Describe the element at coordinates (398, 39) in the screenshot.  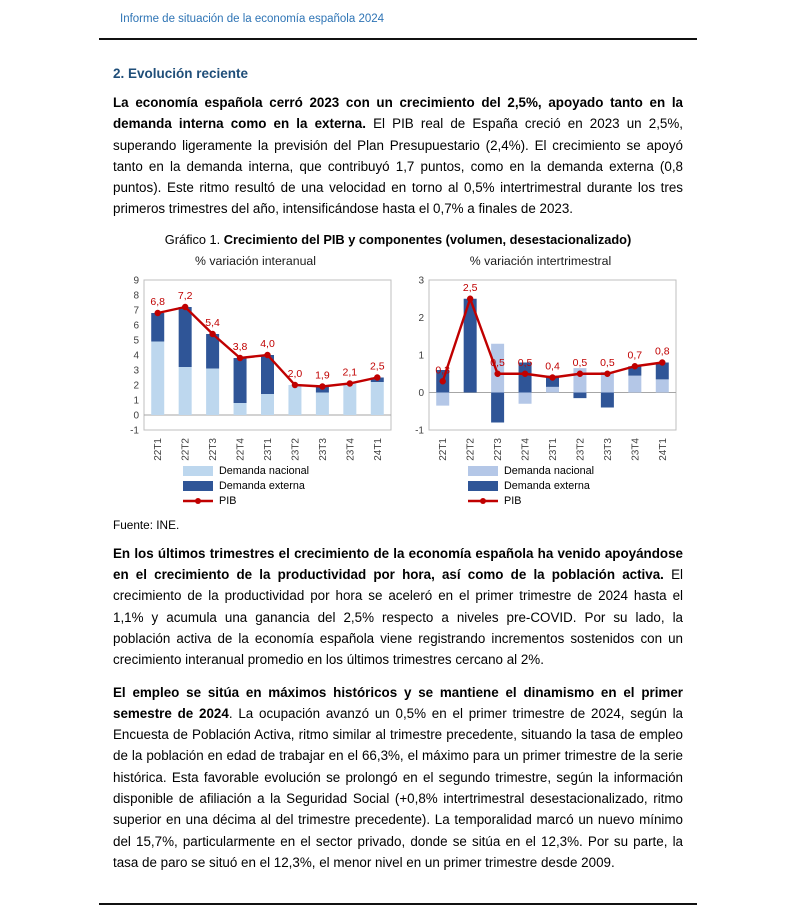
I see `header-rule` at that location.